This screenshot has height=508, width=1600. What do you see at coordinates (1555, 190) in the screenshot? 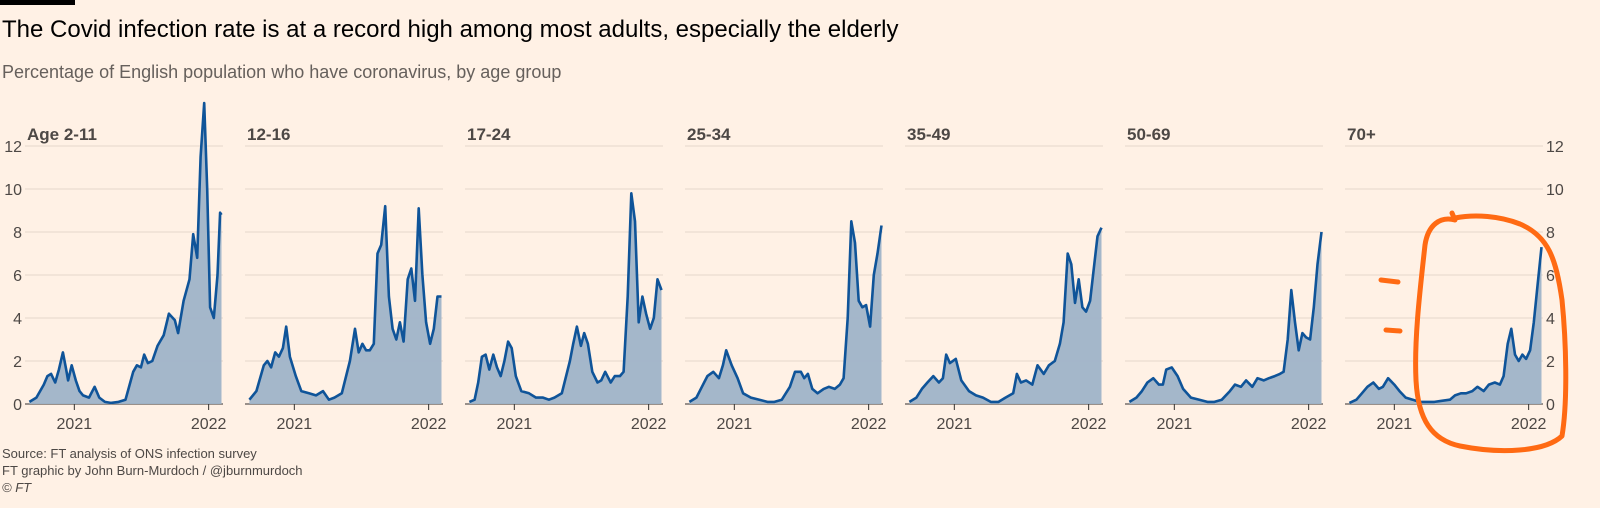
I see `y-tick-label-right: 10` at bounding box center [1555, 190].